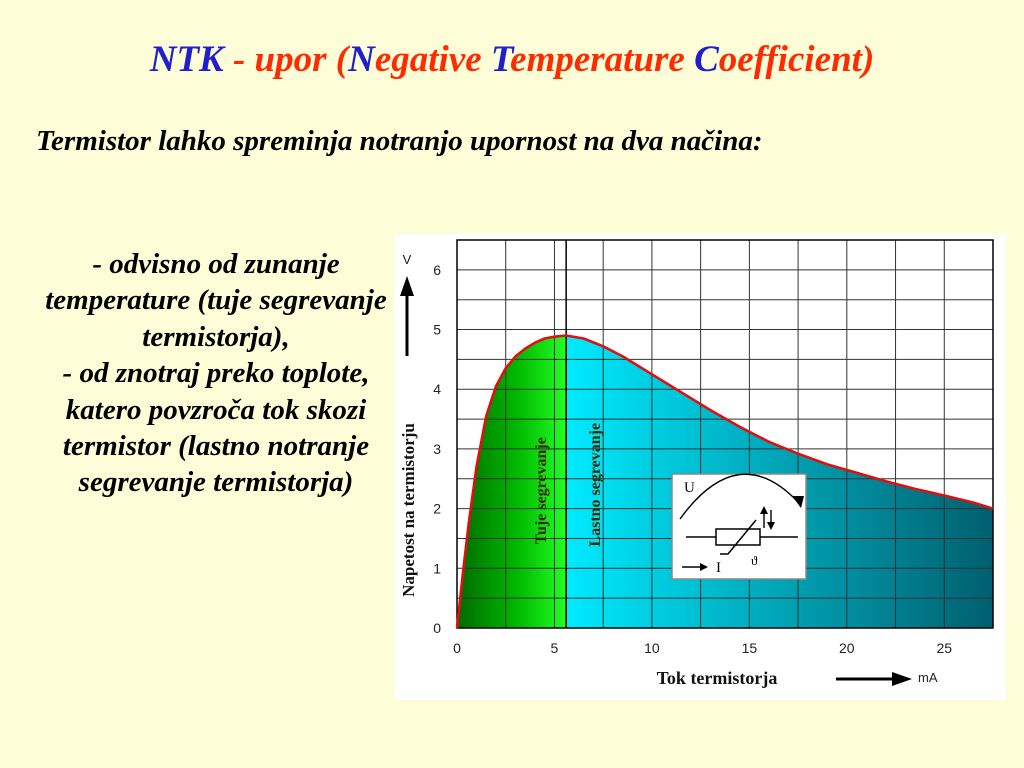 This screenshot has width=1024, height=768. Describe the element at coordinates (754, 560) in the screenshot. I see `inset-temperature-symbol: ϑ` at that location.